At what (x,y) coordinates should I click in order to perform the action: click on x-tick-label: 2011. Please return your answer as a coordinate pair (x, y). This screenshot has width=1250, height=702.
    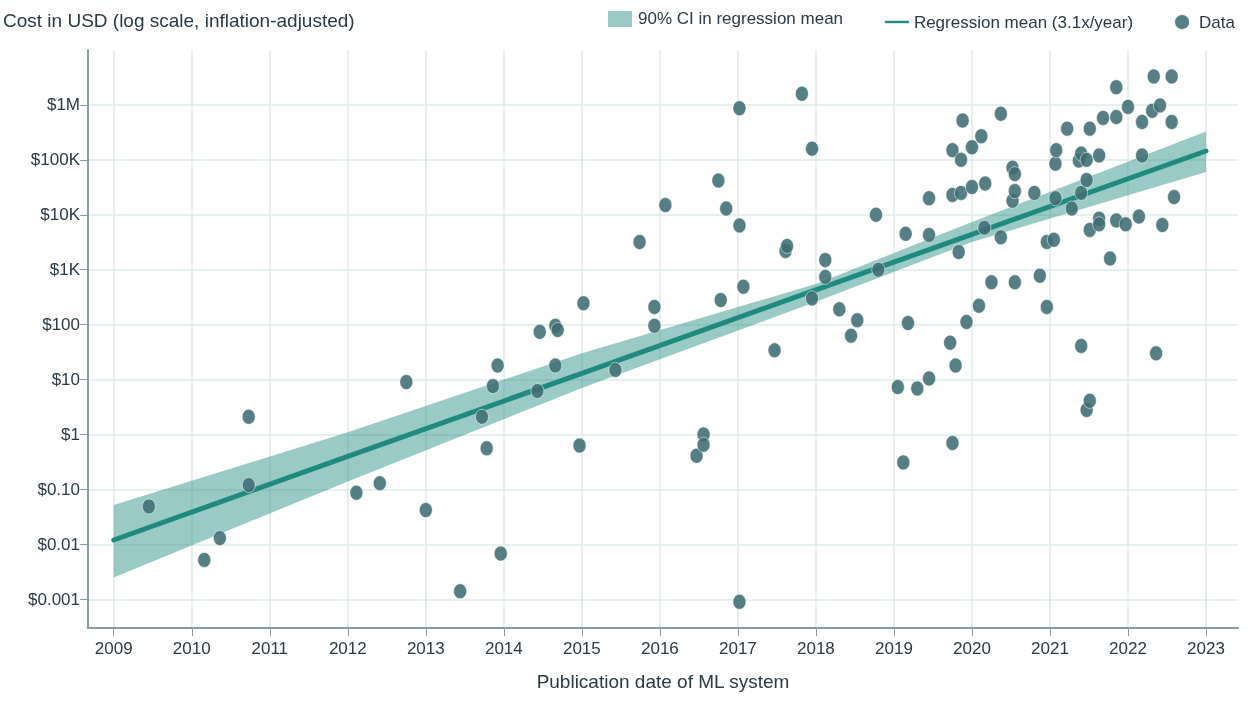
    Looking at the image, I should click on (270, 648).